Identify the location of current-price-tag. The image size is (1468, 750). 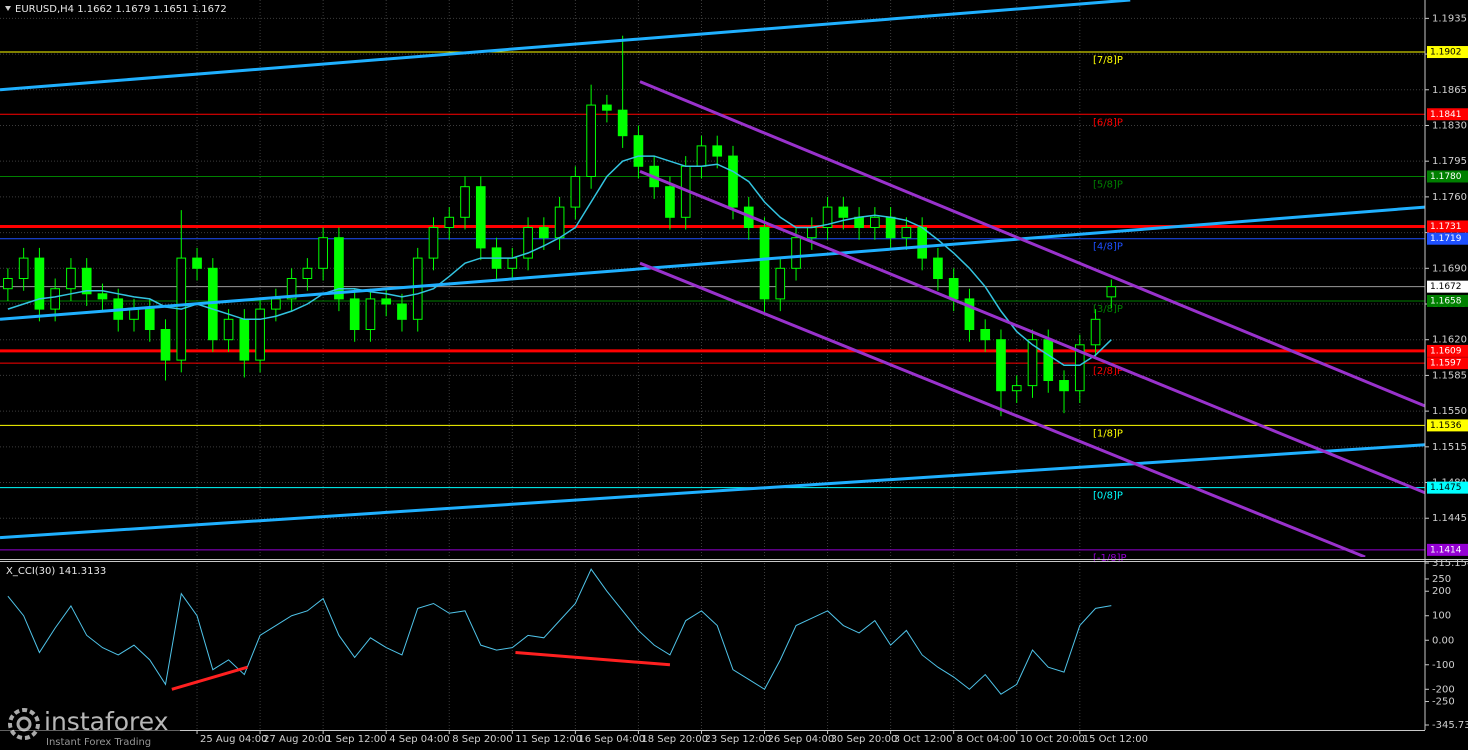
(1447, 286).